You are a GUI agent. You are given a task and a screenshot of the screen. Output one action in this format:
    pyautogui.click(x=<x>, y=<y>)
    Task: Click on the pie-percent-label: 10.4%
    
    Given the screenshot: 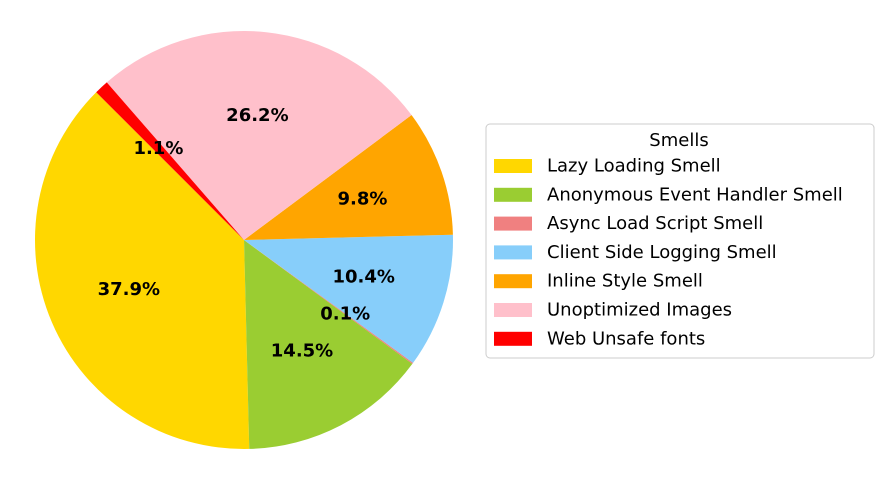 What is the action you would take?
    pyautogui.click(x=363, y=277)
    